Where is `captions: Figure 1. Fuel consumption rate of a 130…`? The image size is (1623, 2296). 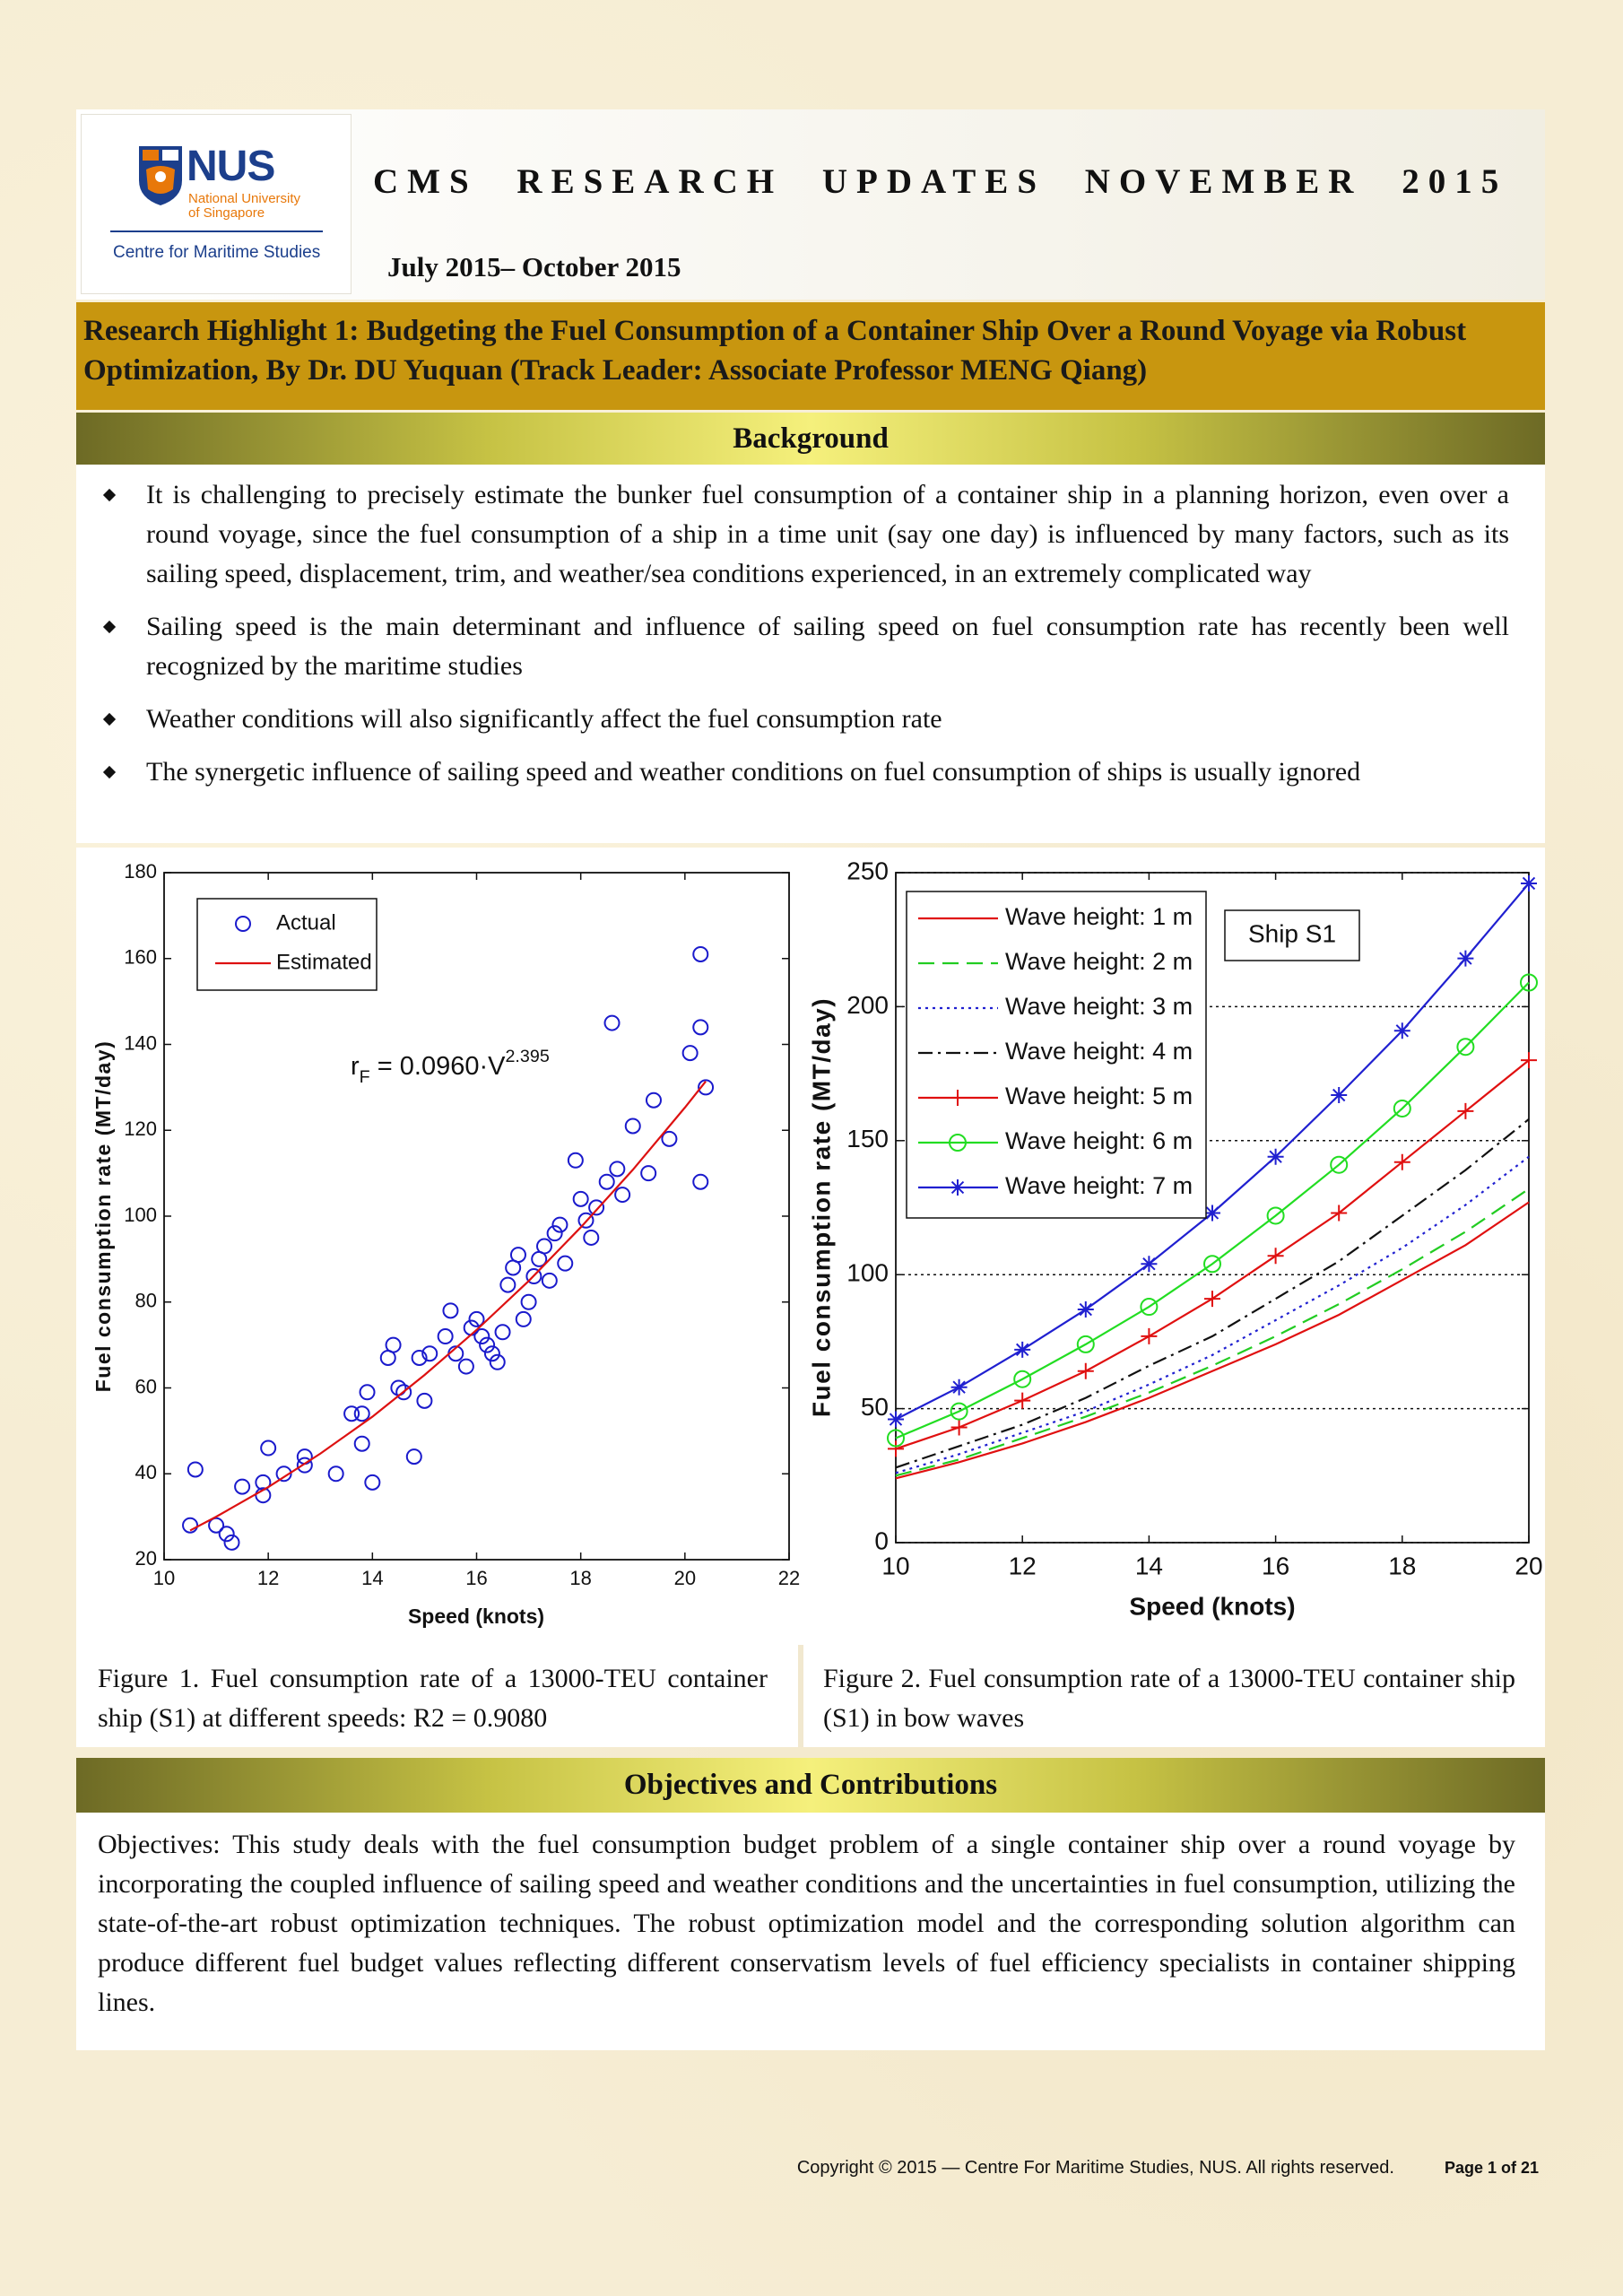 captions: Figure 1. Fuel consumption rate of a 130… is located at coordinates (810, 1696).